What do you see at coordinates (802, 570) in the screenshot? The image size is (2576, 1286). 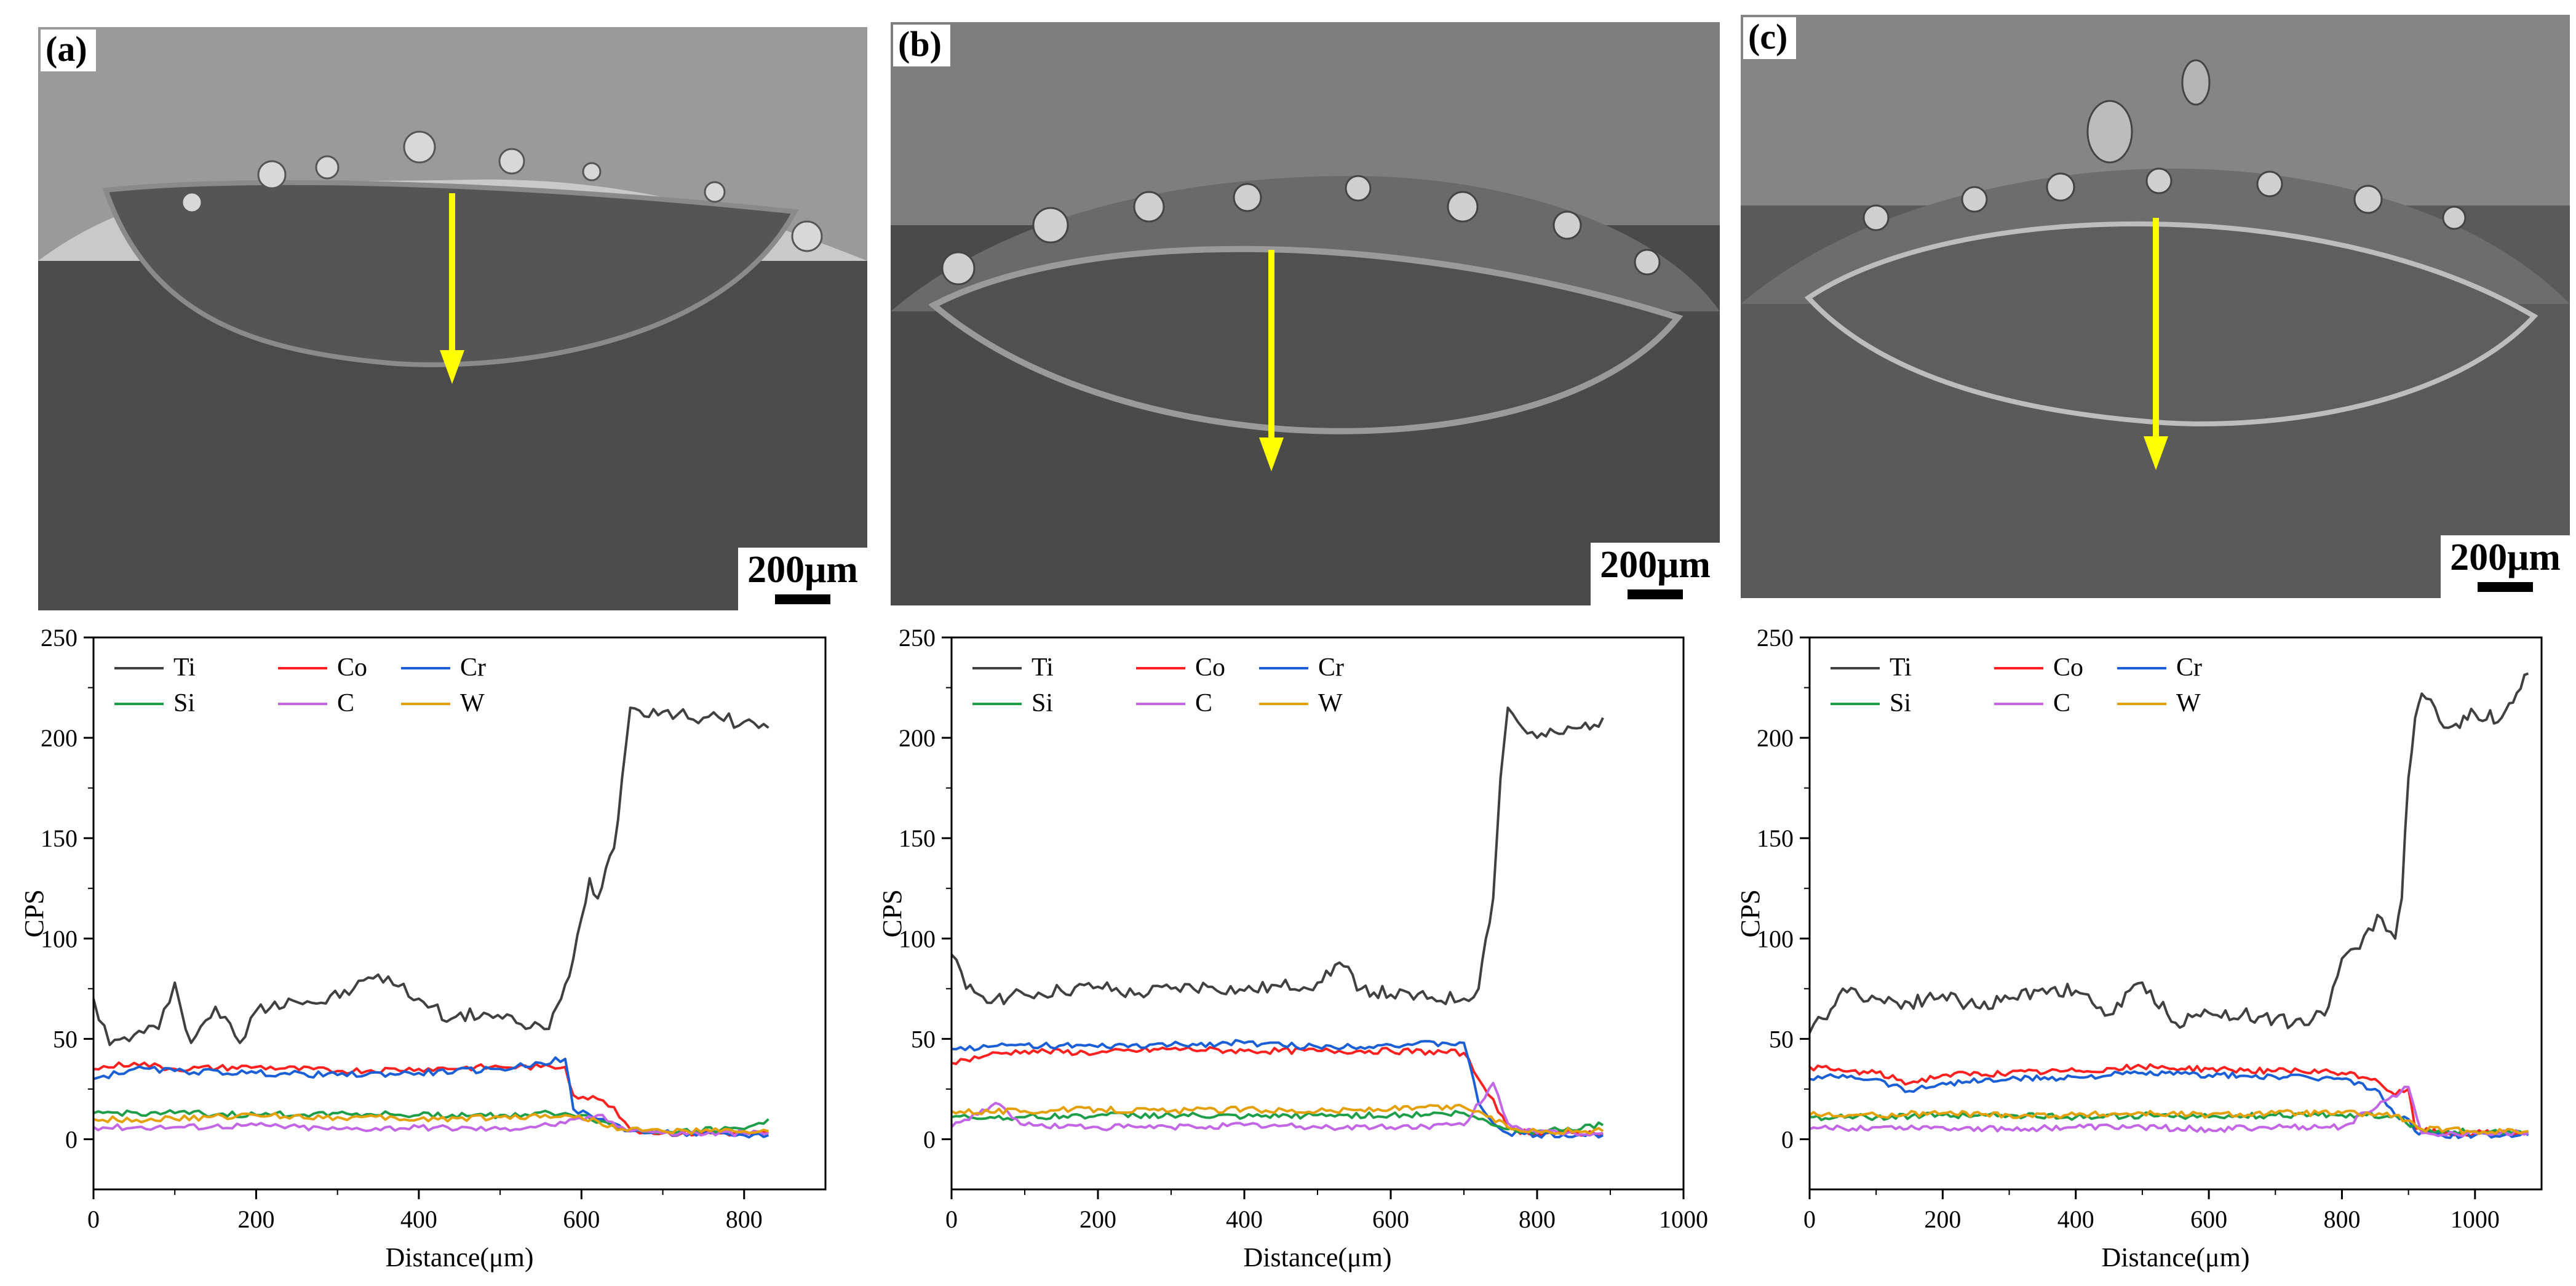 I see `scale-text-a: 200μm` at bounding box center [802, 570].